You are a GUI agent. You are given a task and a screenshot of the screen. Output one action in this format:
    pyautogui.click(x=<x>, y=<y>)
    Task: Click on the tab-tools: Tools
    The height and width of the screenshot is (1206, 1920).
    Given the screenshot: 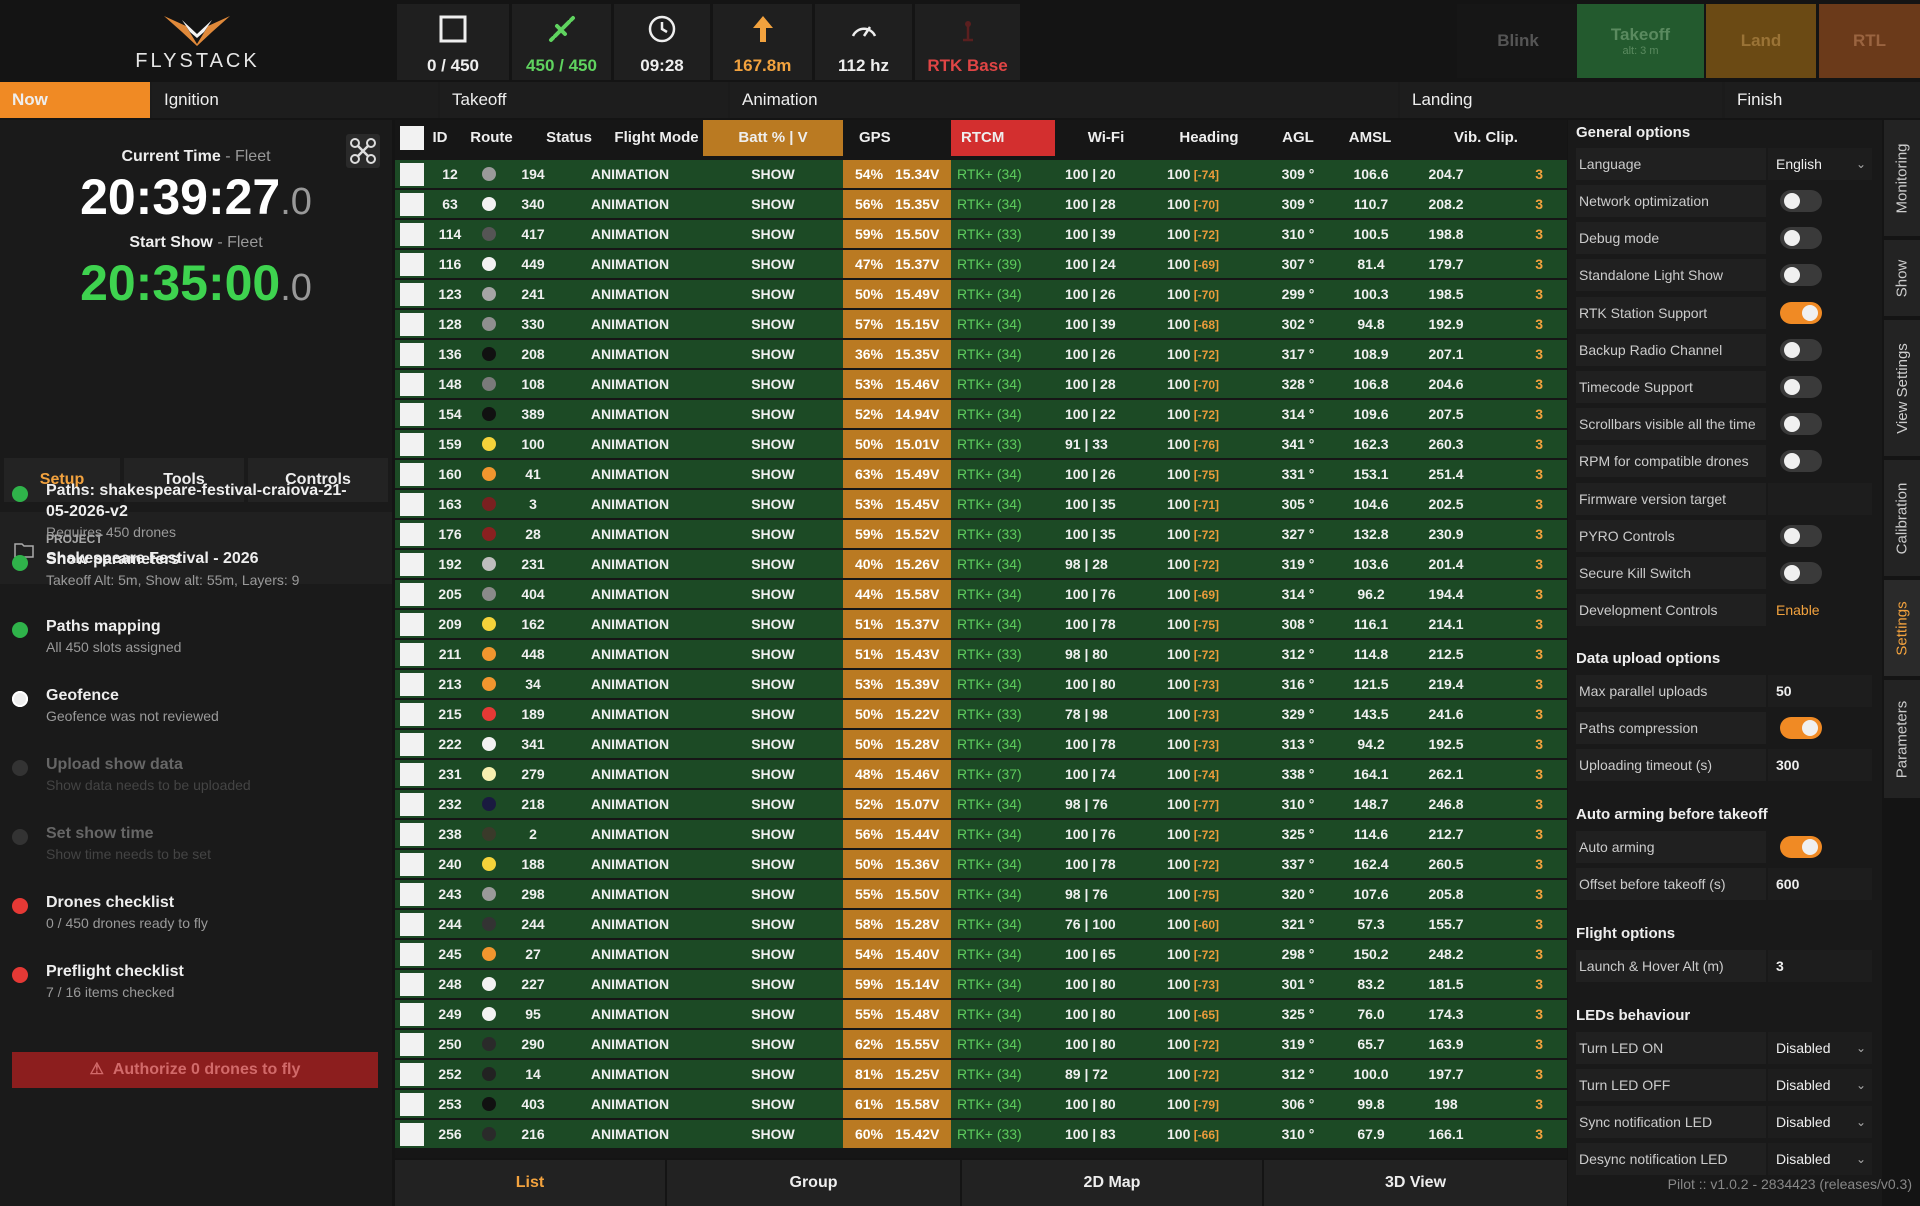 What is the action you would take?
    pyautogui.click(x=184, y=480)
    